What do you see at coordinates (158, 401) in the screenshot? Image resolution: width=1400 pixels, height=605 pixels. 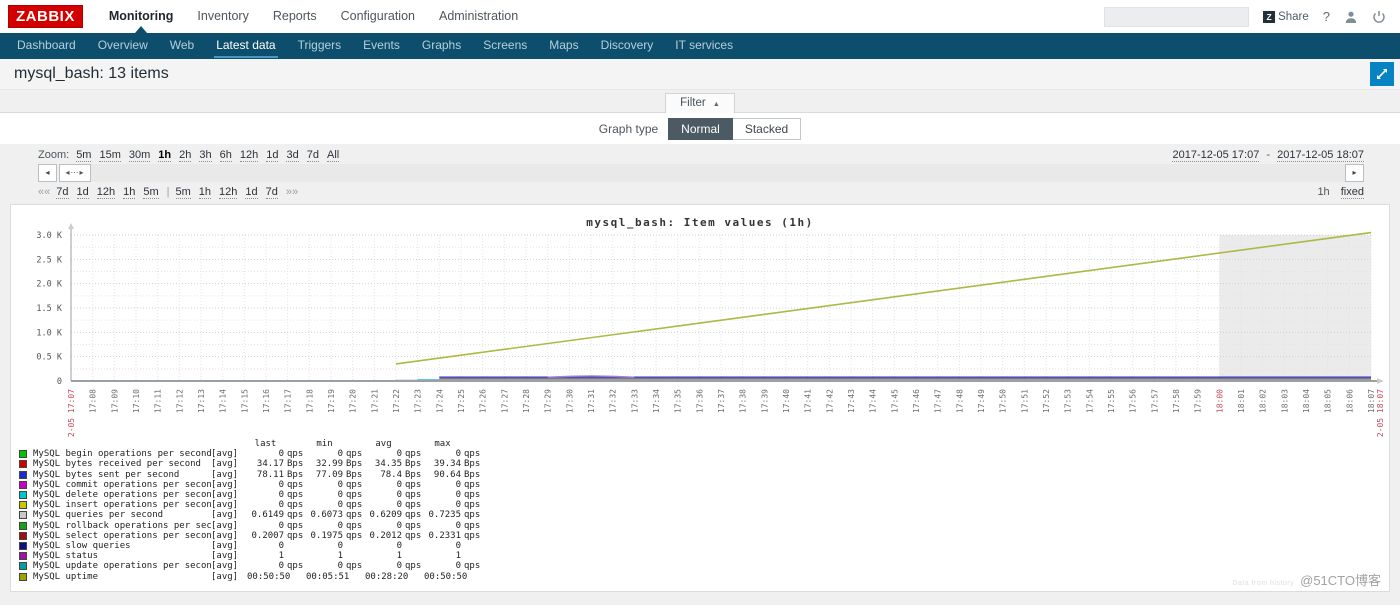 I see `x-tick-label: 17:11` at bounding box center [158, 401].